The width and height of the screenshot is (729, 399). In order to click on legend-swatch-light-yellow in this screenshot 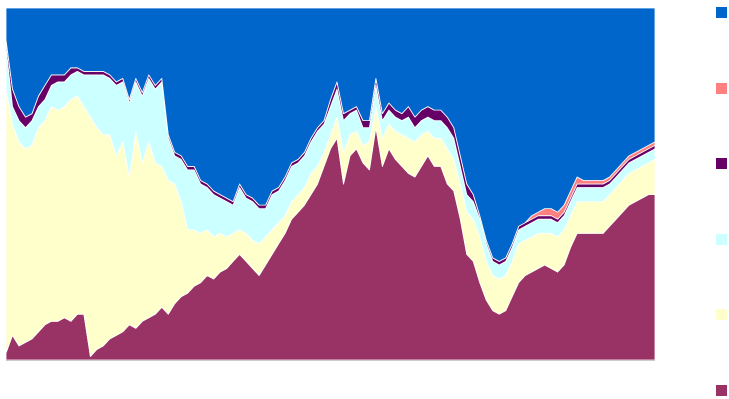, I will do `click(721, 314)`.